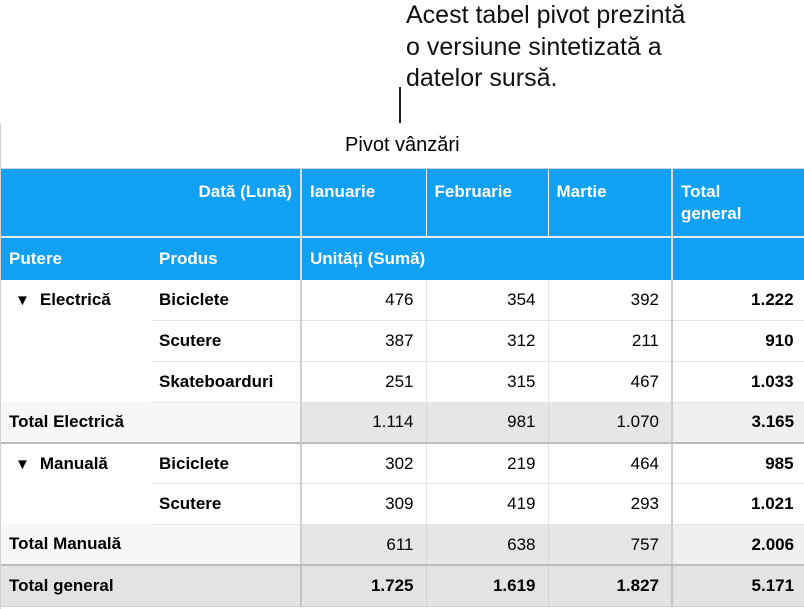  I want to click on value-cell: 476, so click(363, 301).